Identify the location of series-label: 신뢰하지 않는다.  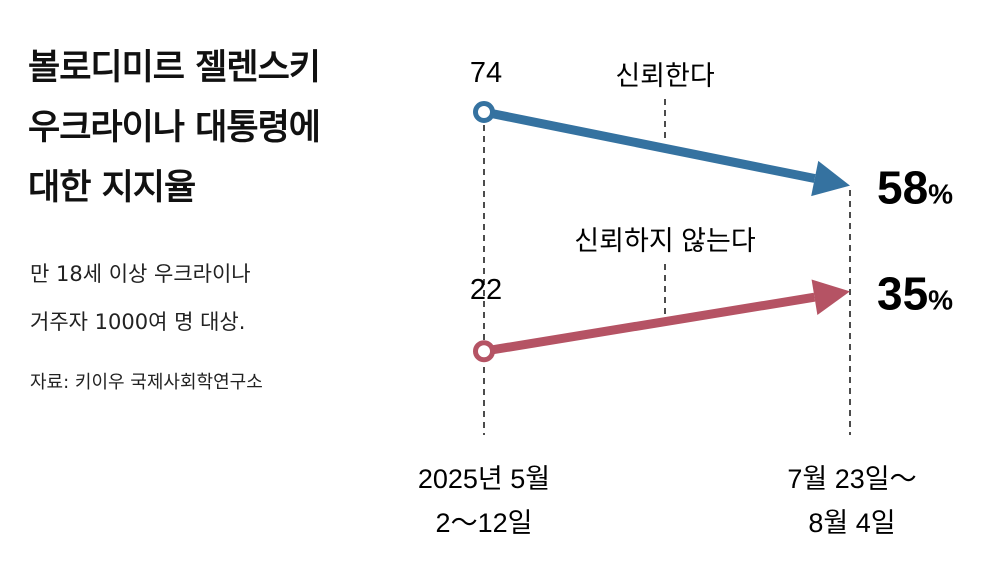
(665, 241).